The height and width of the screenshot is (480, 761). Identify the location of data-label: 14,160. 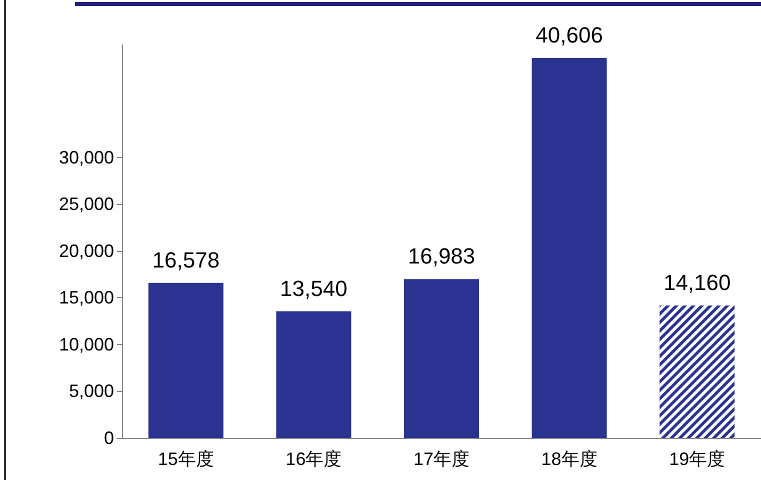
(697, 283).